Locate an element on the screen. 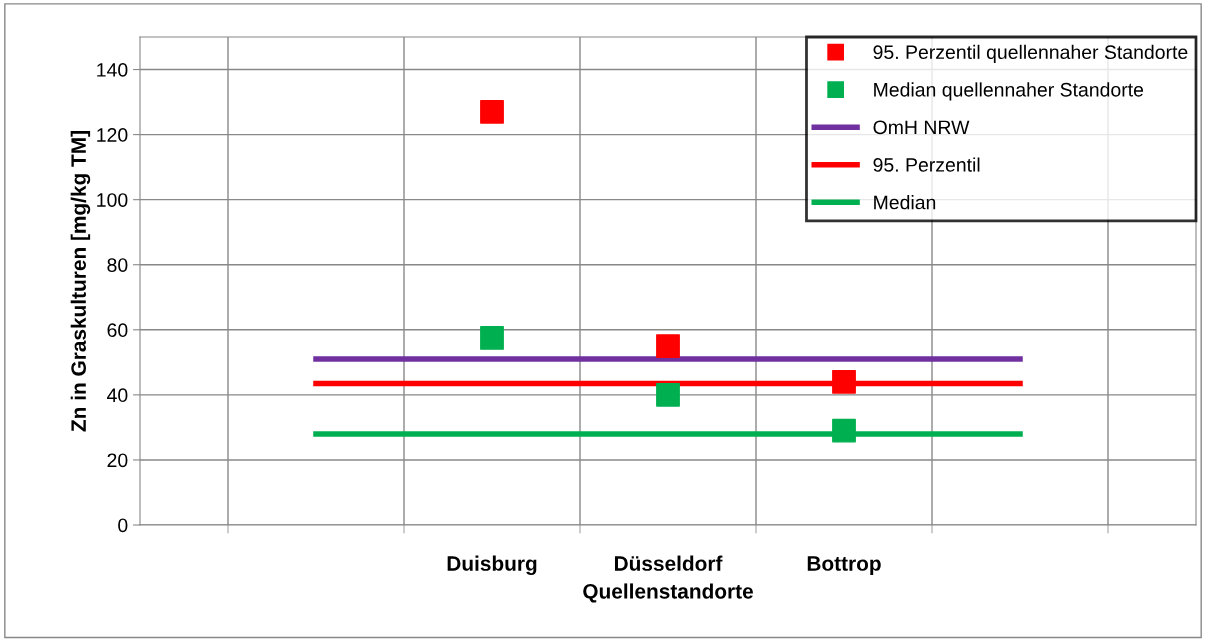 This screenshot has height=640, width=1206. legend-label: 95. Perzentil quellennaher Standorte is located at coordinates (1030, 53).